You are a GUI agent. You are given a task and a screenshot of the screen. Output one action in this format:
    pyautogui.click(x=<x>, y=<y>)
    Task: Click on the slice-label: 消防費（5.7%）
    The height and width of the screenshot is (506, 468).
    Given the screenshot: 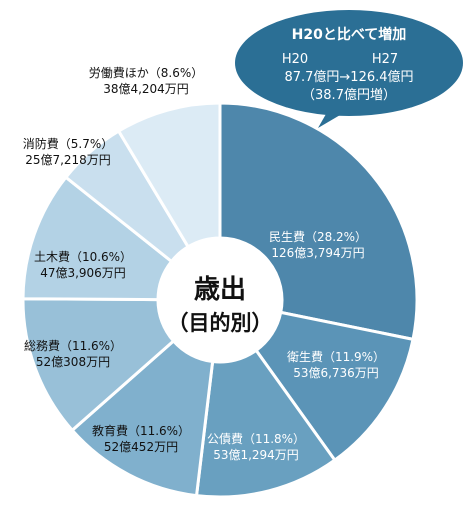 What is the action you would take?
    pyautogui.click(x=68, y=143)
    